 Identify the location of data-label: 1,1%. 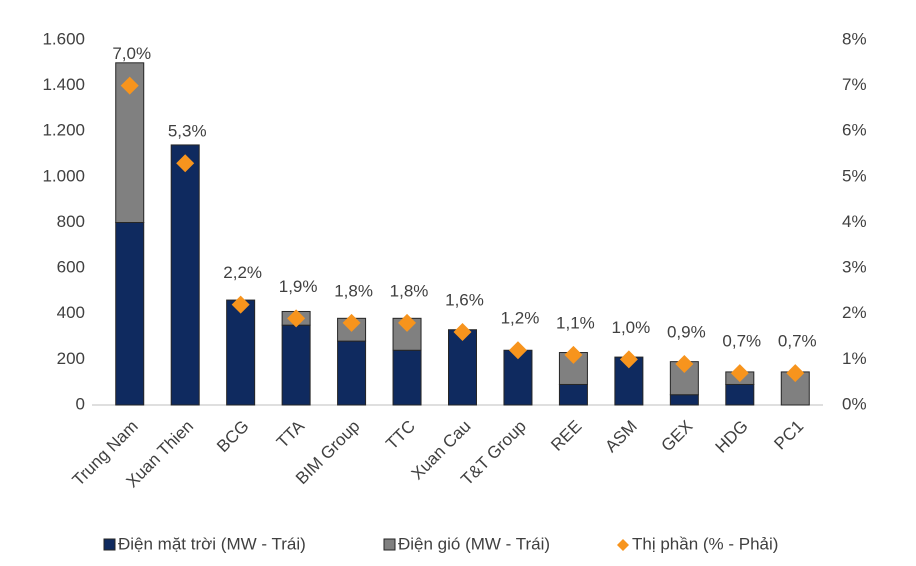
(575, 322).